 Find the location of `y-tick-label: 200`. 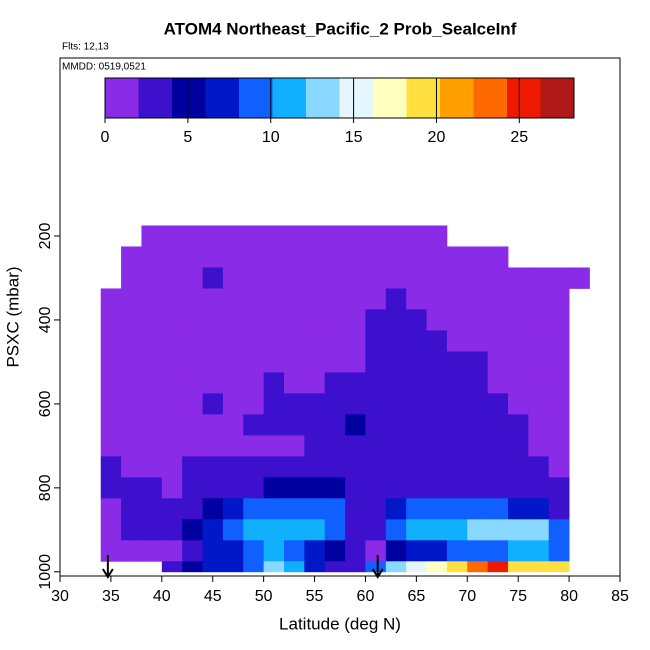

y-tick-label: 200 is located at coordinates (45, 236).